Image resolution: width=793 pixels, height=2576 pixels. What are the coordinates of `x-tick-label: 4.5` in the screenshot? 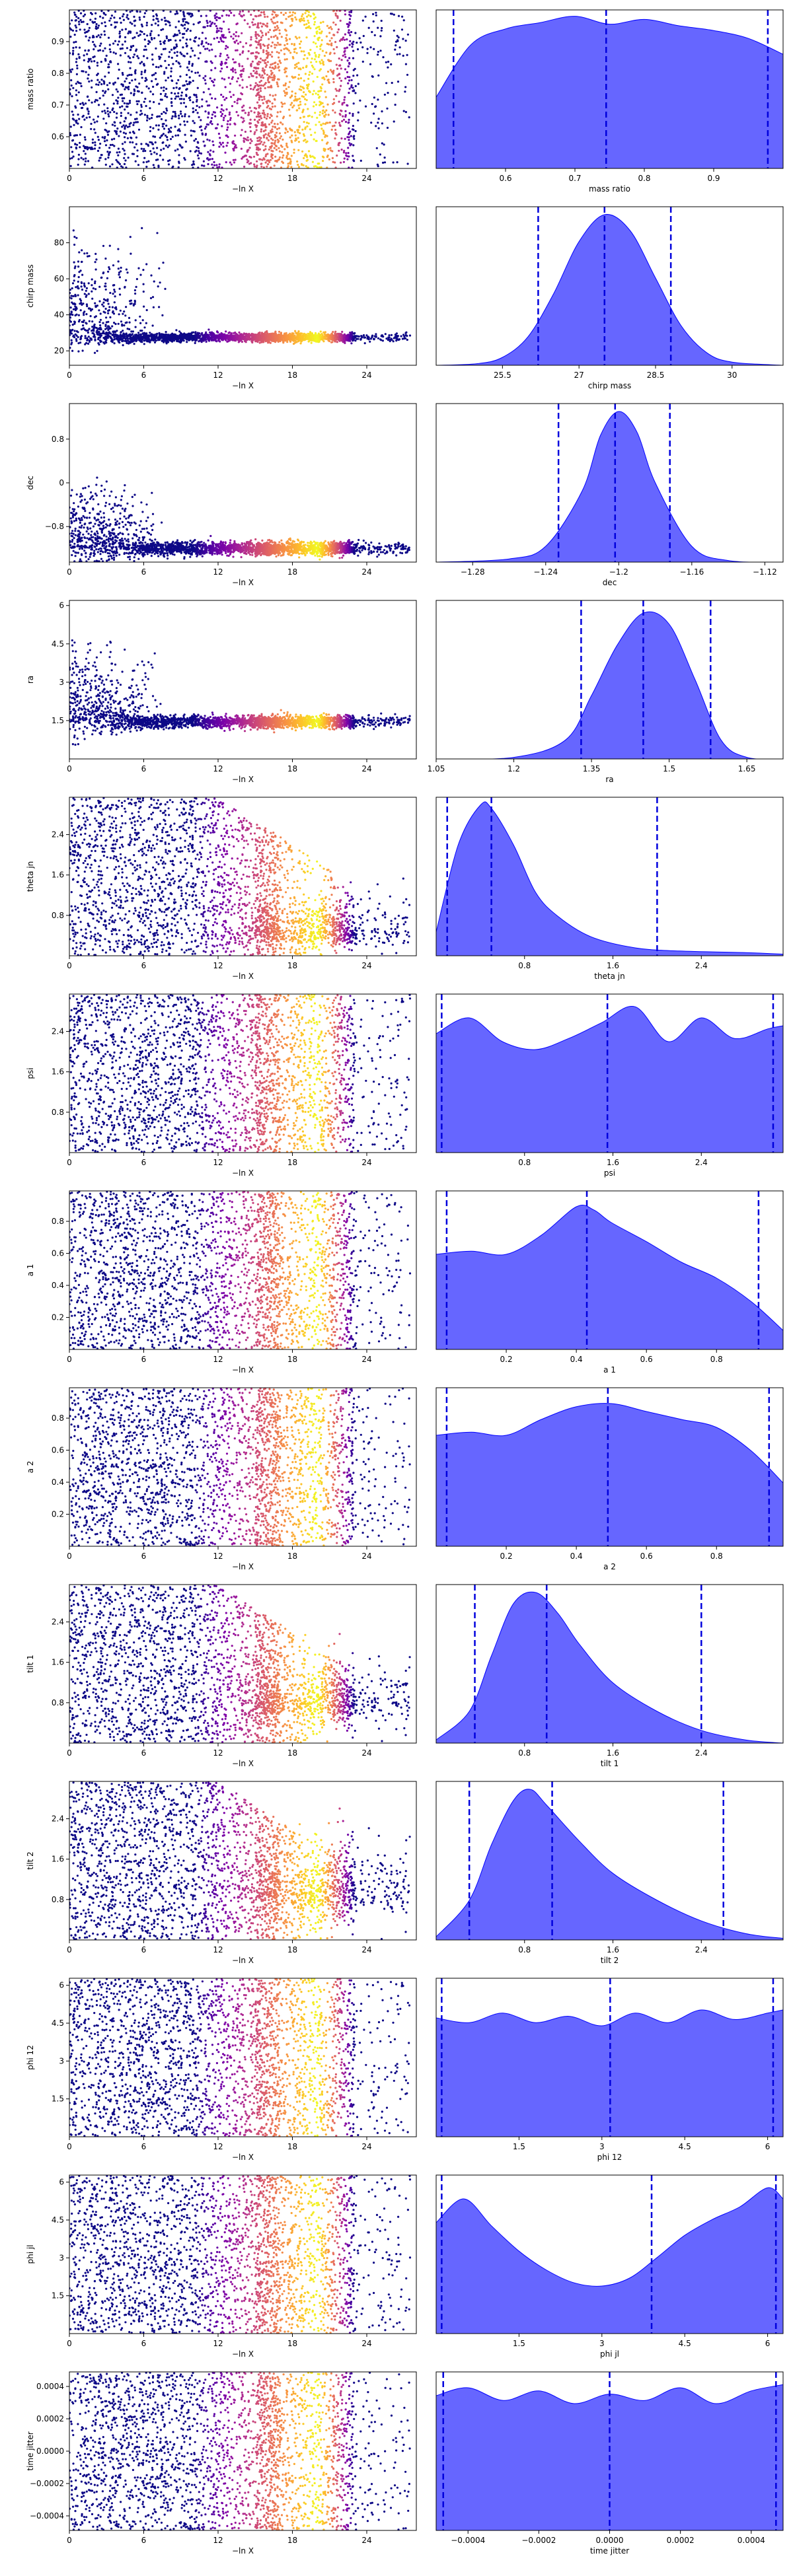 It's located at (685, 2146).